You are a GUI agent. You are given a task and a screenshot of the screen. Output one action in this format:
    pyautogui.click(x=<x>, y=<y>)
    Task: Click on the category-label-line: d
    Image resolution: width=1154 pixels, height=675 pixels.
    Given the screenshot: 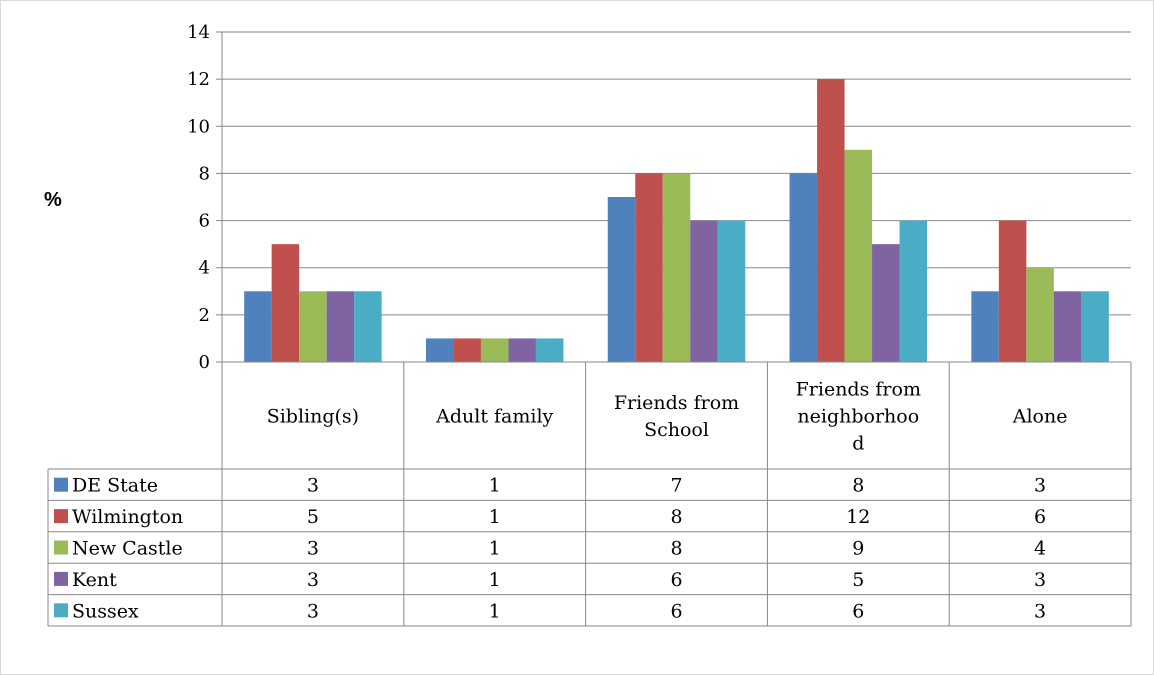 What is the action you would take?
    pyautogui.click(x=858, y=444)
    